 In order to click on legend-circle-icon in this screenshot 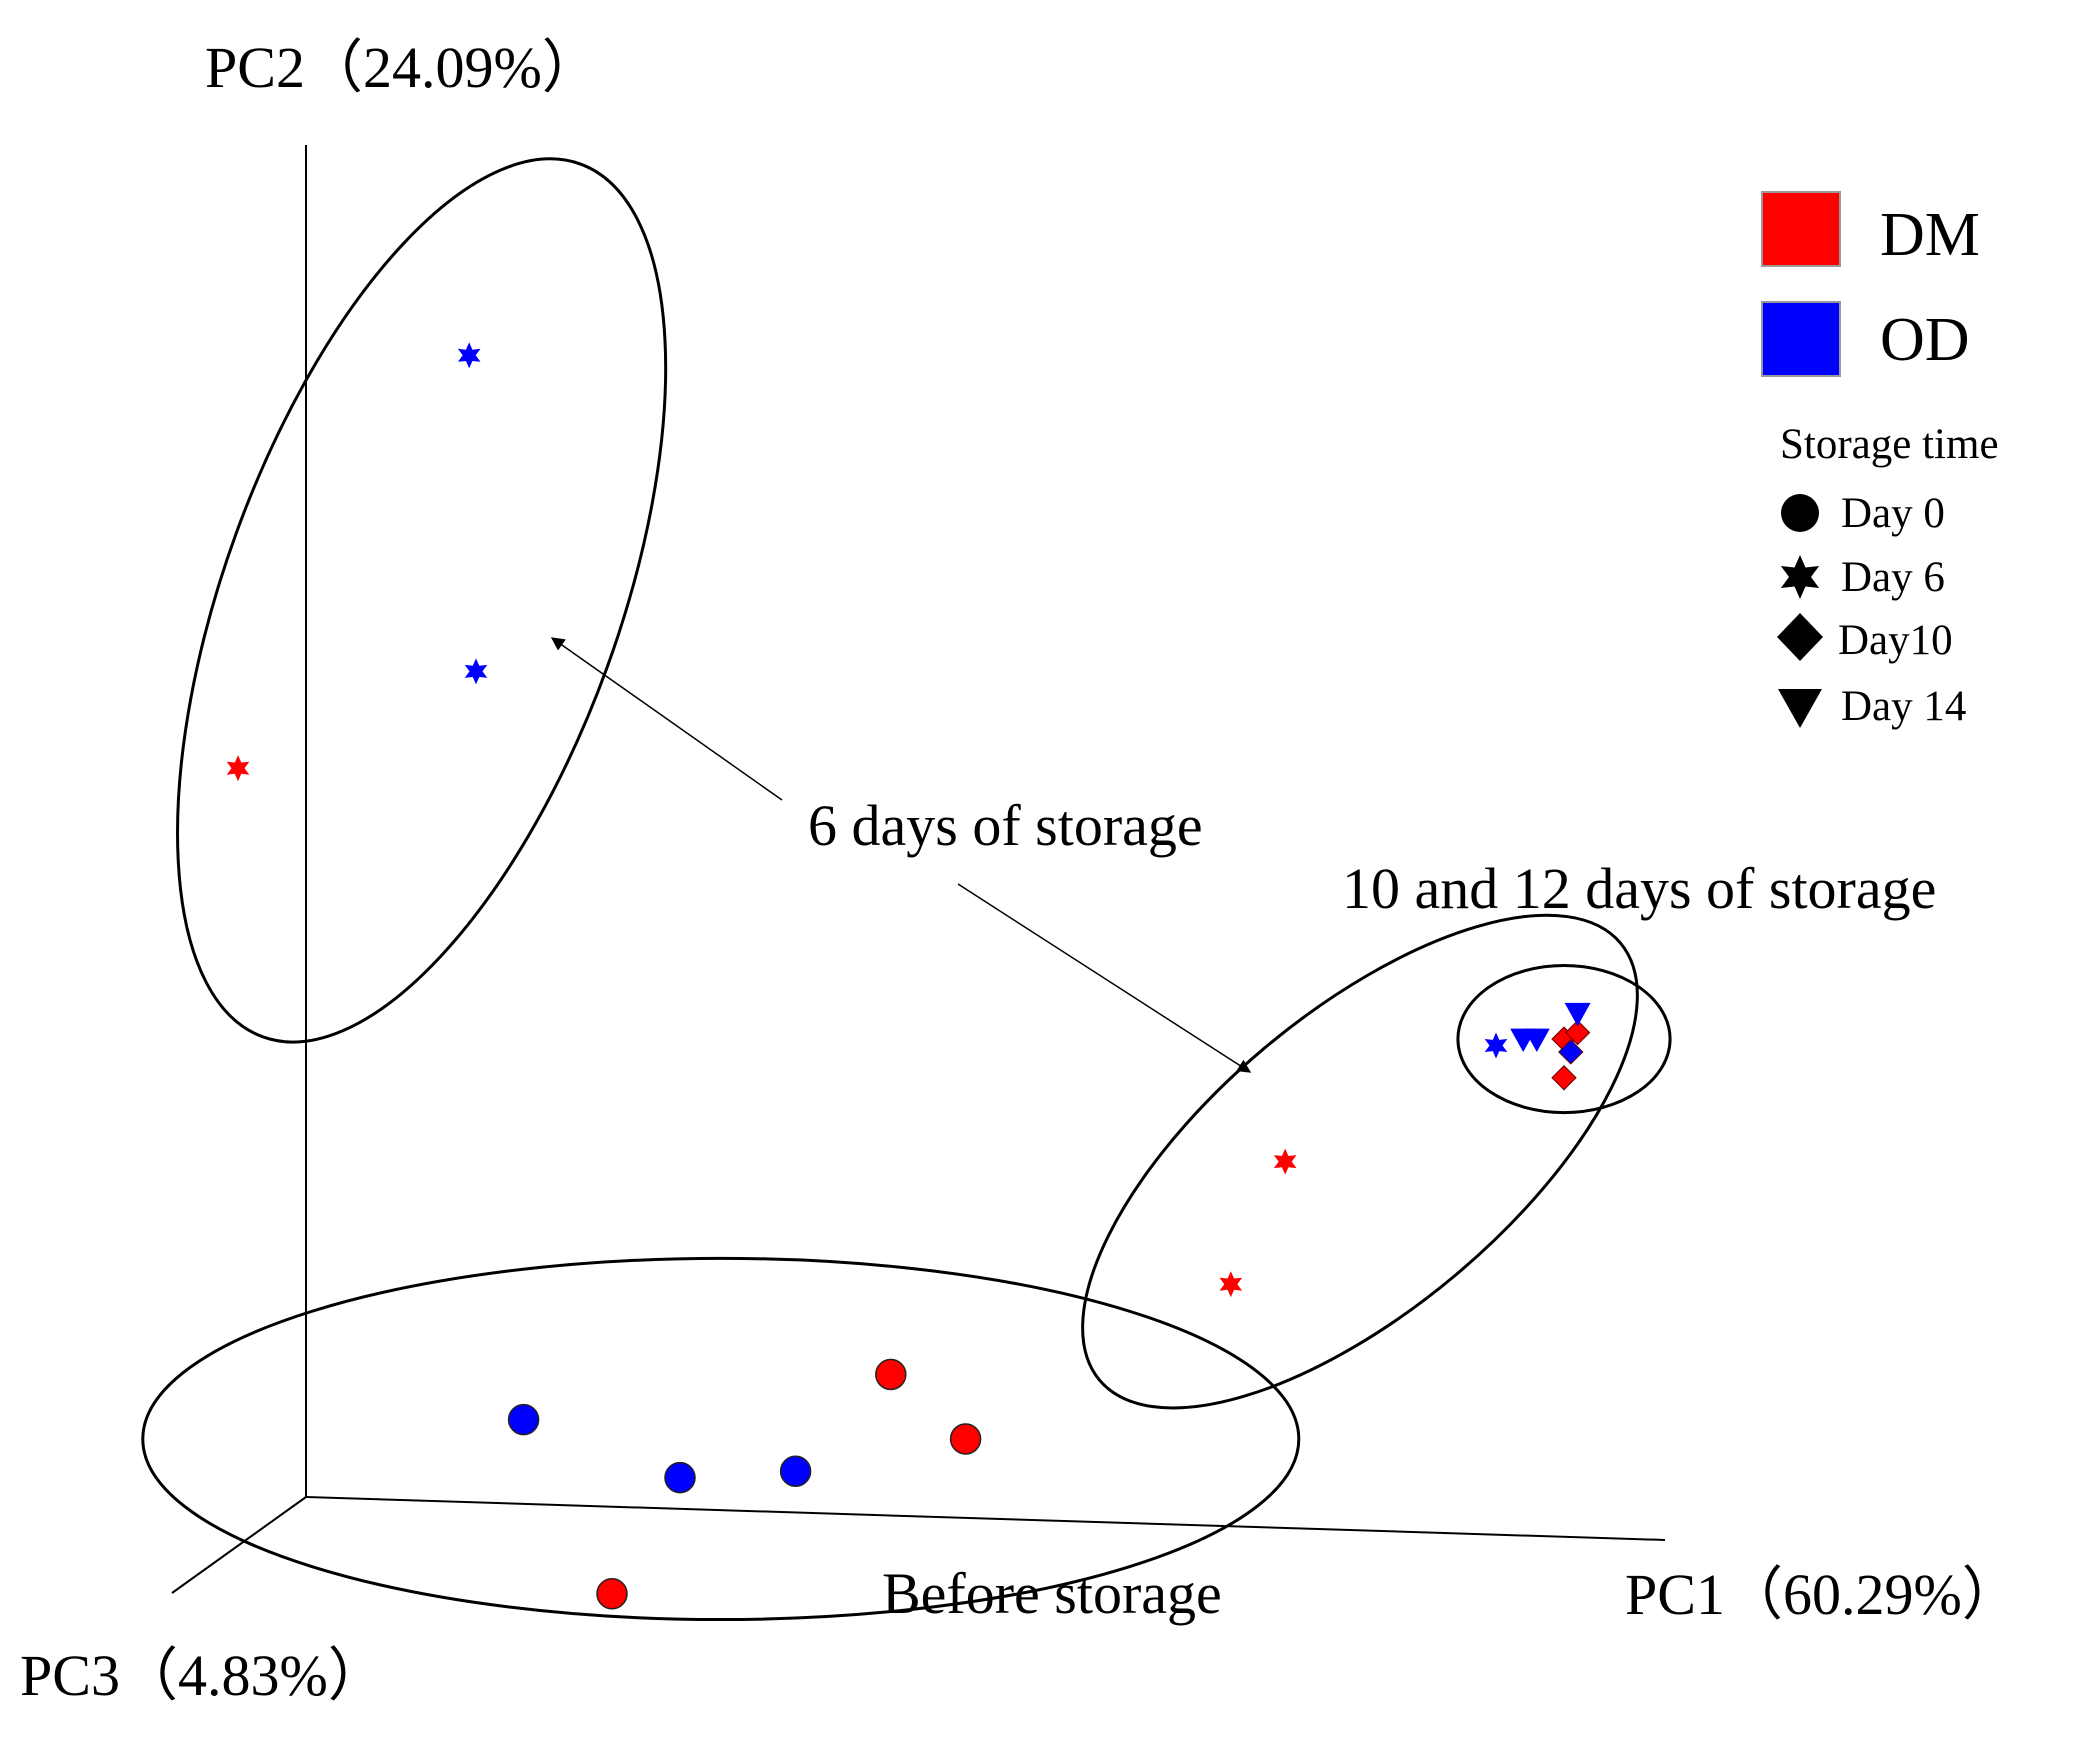, I will do `click(1800, 513)`.